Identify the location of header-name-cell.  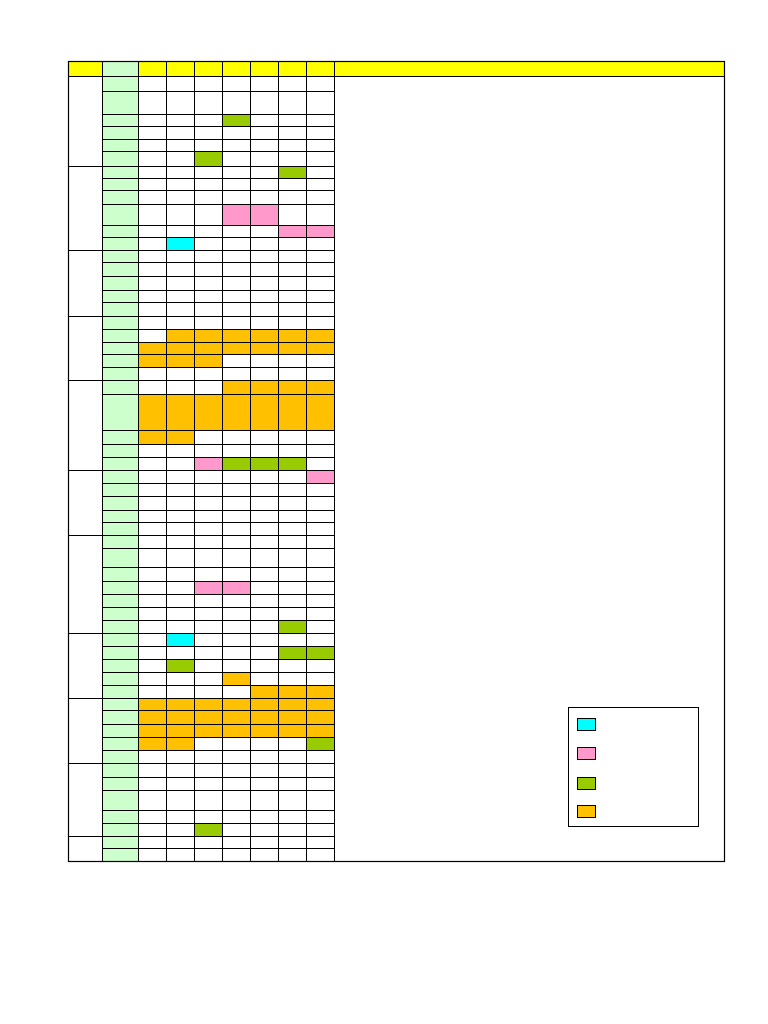
(120, 68).